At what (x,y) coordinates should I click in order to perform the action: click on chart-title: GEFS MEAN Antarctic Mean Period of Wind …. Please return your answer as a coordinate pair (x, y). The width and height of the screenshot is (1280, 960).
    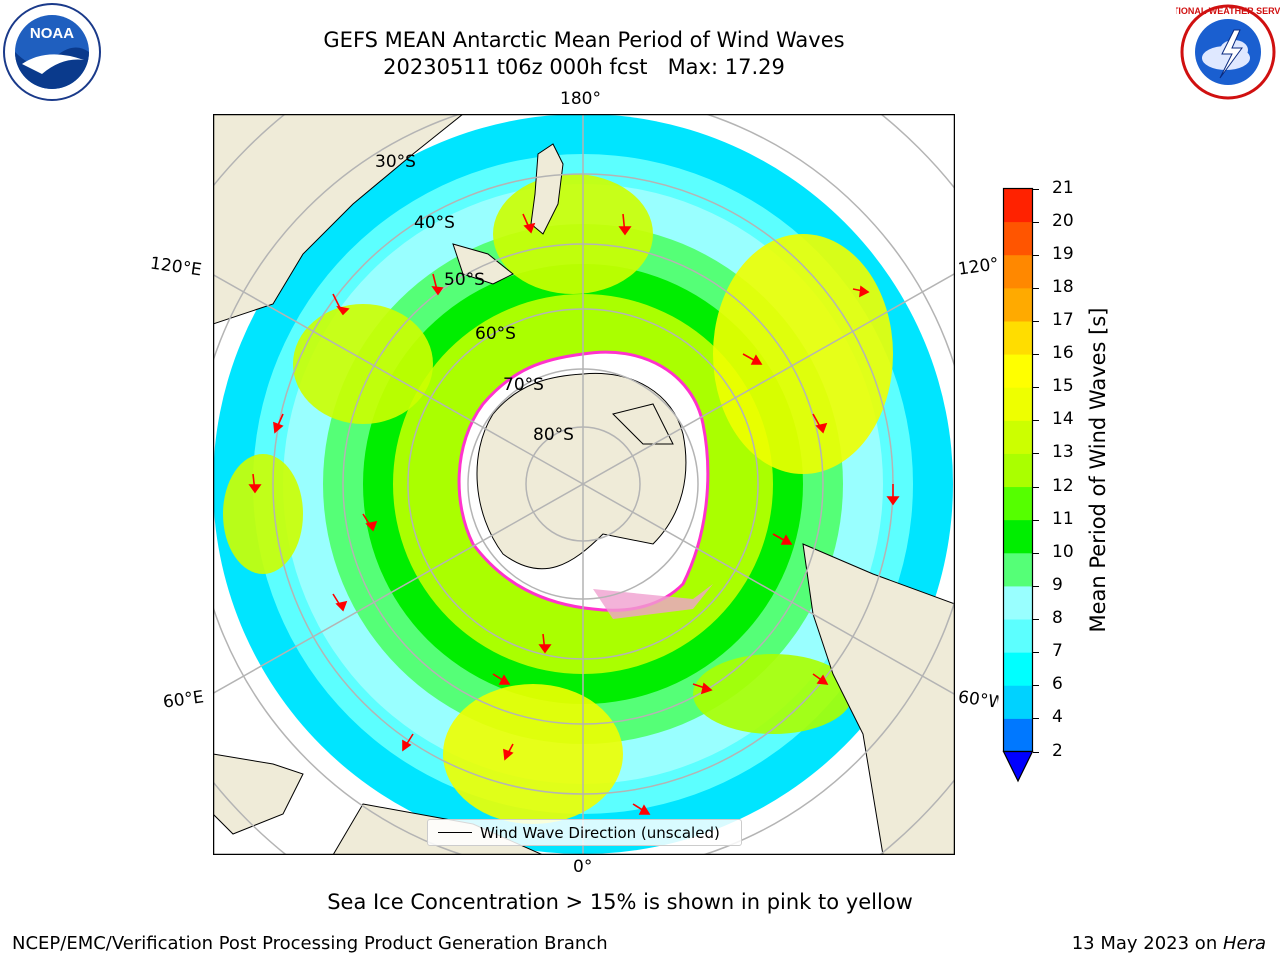
    Looking at the image, I should click on (584, 40).